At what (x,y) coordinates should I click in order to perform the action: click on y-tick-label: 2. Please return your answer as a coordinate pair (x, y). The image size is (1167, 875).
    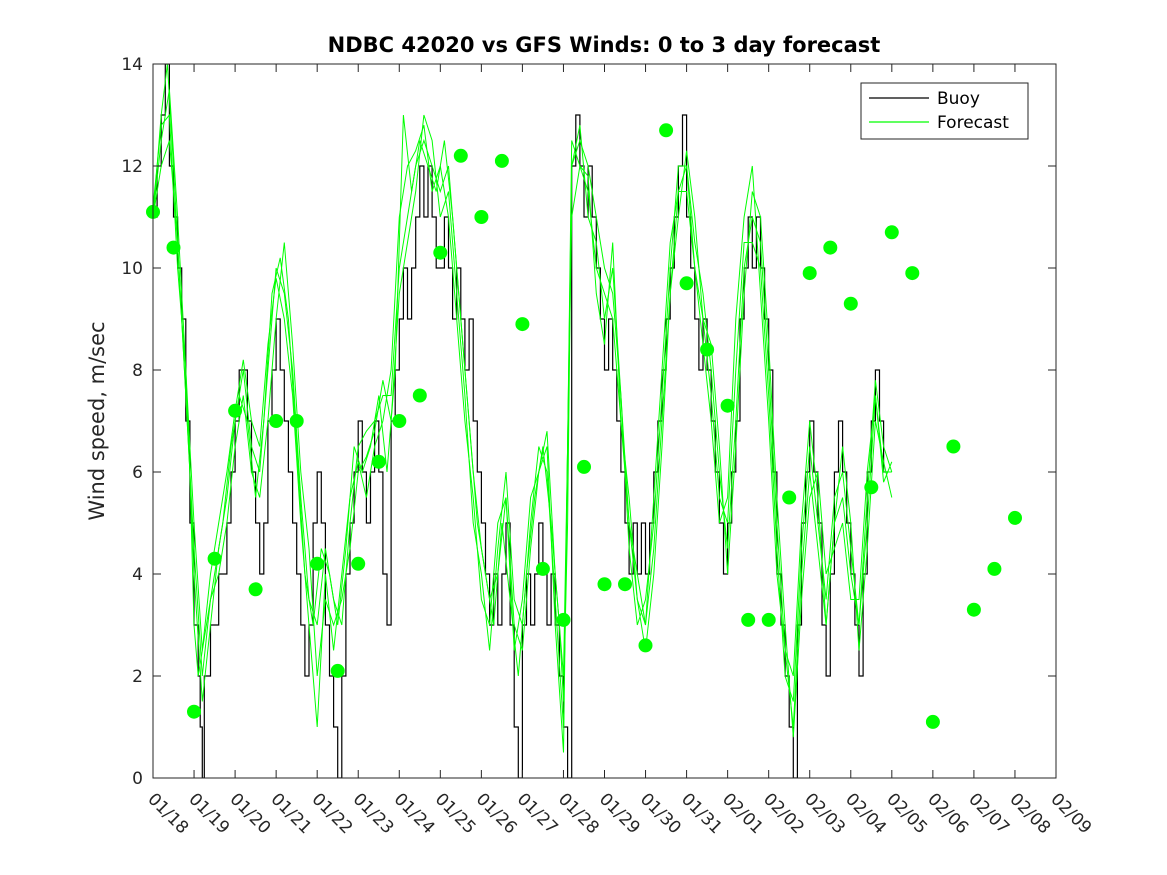
    Looking at the image, I should click on (137, 677).